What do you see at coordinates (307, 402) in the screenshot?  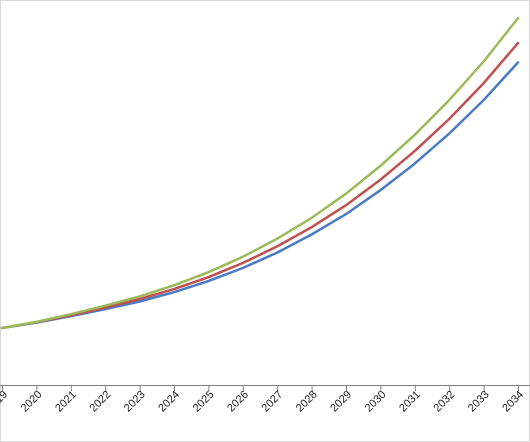 I see `x-tick-label: 2028` at bounding box center [307, 402].